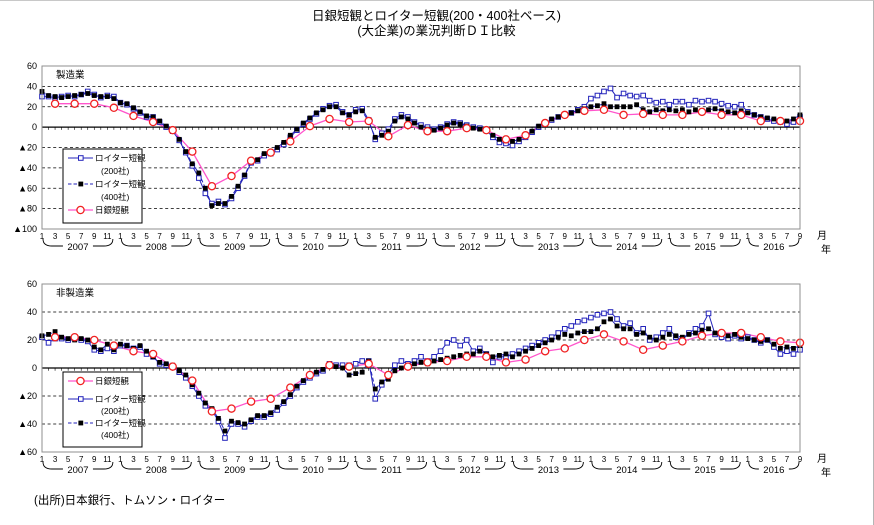 This screenshot has width=874, height=525. I want to click on y-axis-labels: ▲100 ▲80 ▲60 ▲40 ▲20 0 20 40 60, so click(25, 147).